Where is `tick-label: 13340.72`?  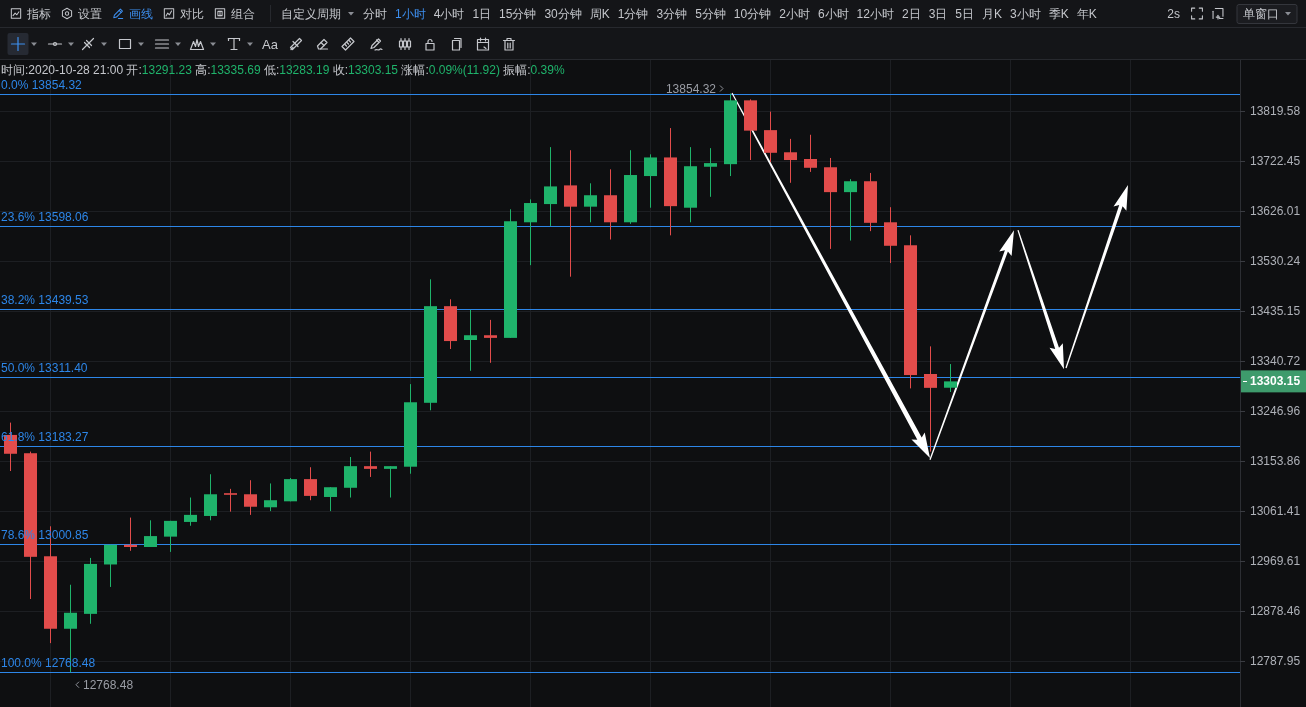 tick-label: 13340.72 is located at coordinates (1275, 361).